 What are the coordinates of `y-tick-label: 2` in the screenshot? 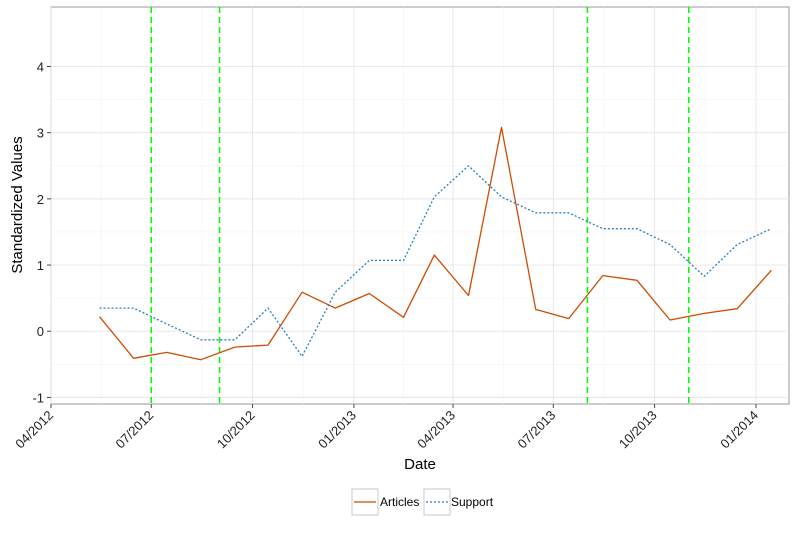 It's located at (40, 199).